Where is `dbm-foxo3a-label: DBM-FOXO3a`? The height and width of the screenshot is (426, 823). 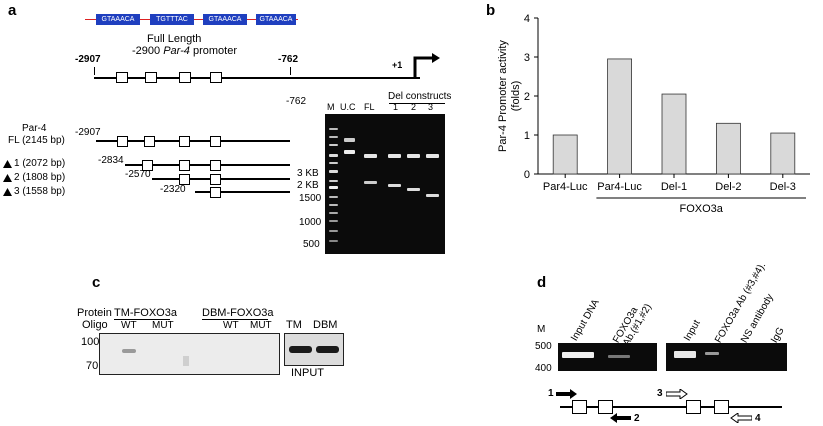 dbm-foxo3a-label: DBM-FOXO3a is located at coordinates (238, 313).